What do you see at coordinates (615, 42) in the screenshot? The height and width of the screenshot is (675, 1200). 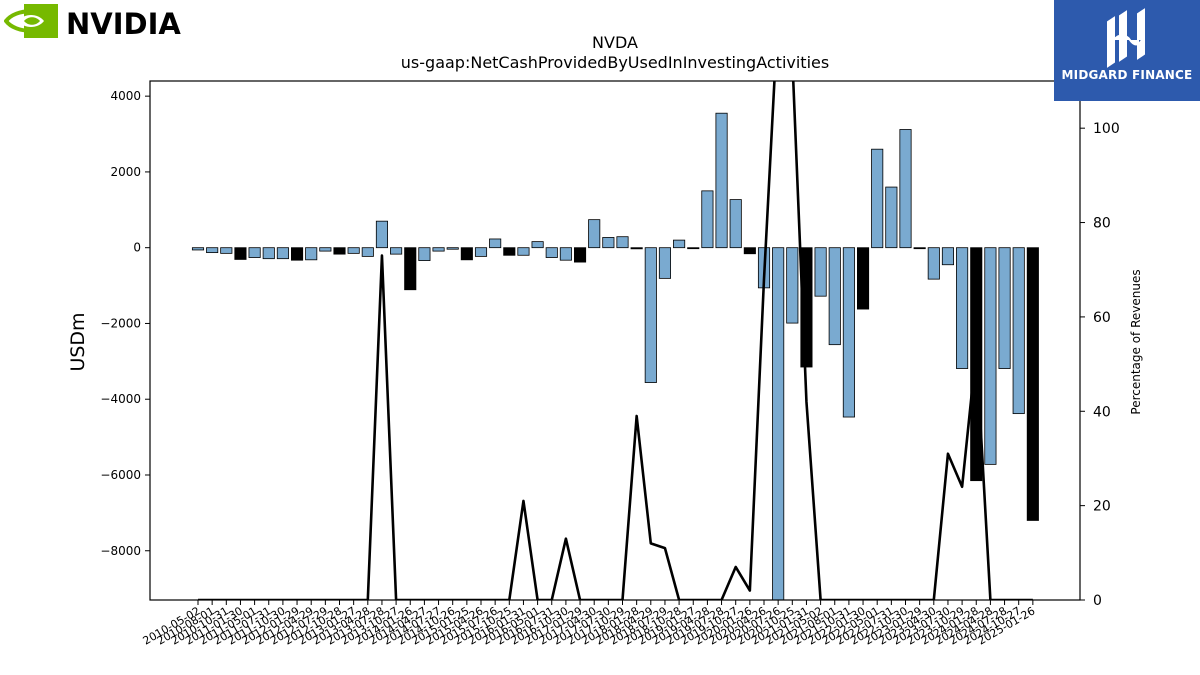 I see `chart-title: NVDA` at bounding box center [615, 42].